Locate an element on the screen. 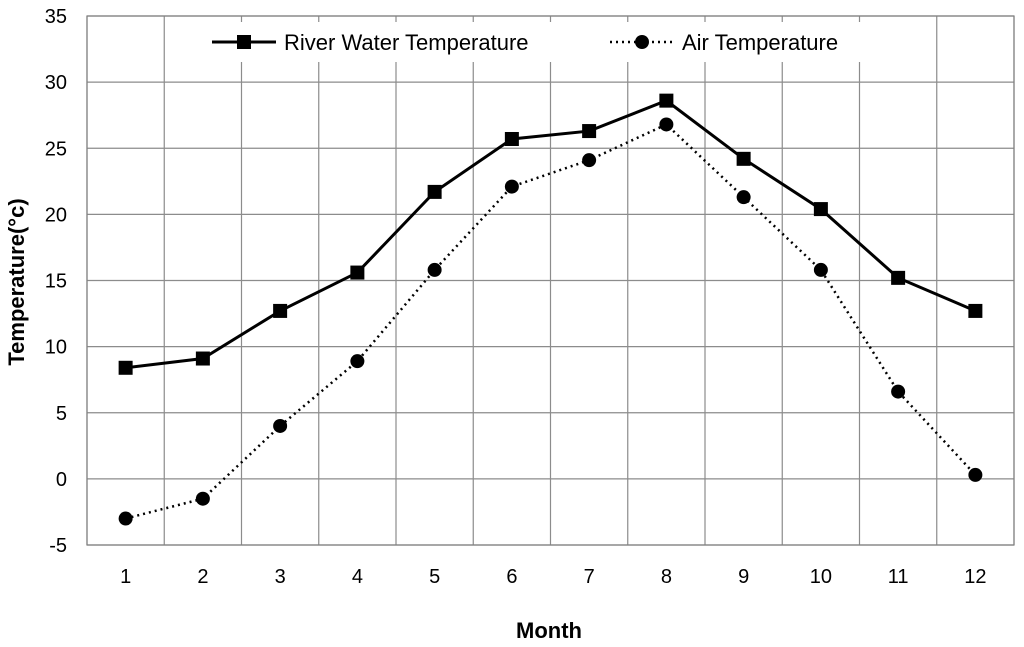 This screenshot has height=647, width=1024. legend-label-river-water: River Water Temperature is located at coordinates (406, 42).